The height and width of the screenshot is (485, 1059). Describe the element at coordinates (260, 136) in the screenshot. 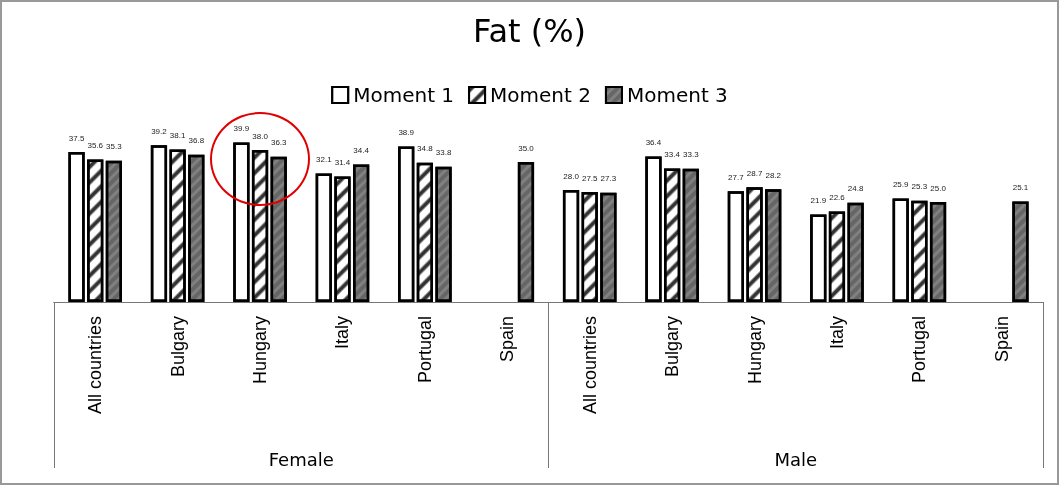

I see `data-label: 38.0` at that location.